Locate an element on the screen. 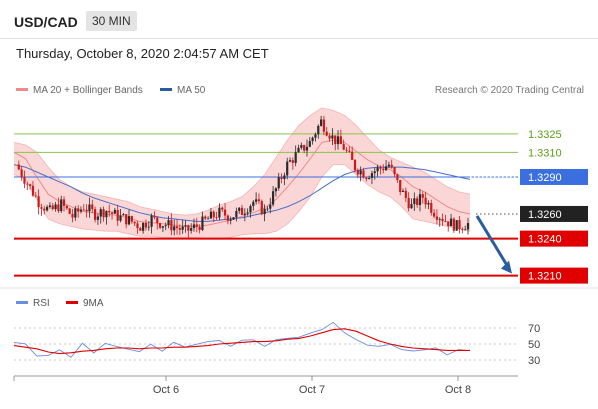 This screenshot has height=409, width=598. credit-text: Research © 2020 Trading Central is located at coordinates (509, 90).